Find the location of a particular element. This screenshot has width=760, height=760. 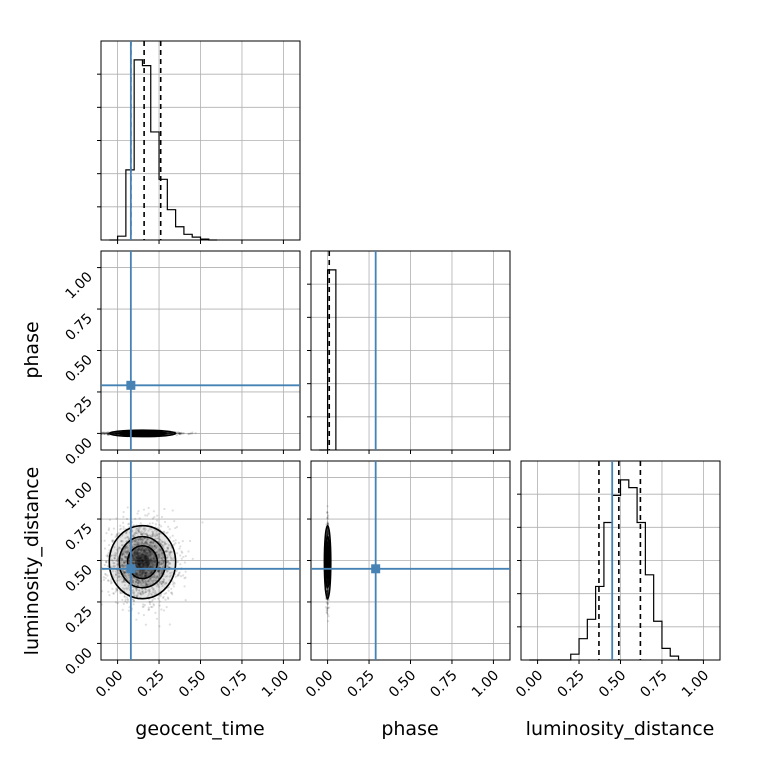

scatter-points is located at coordinates (149, 433).